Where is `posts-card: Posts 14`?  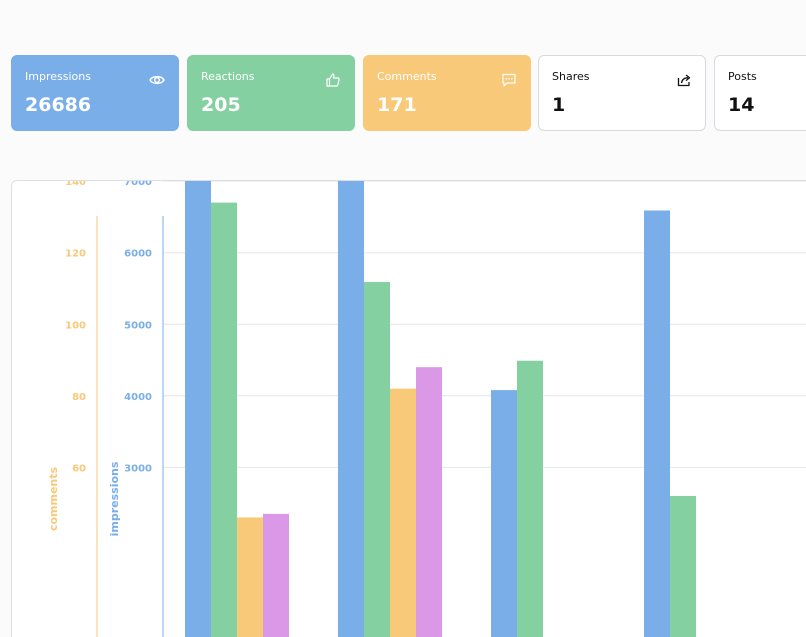
posts-card: Posts 14 is located at coordinates (760, 93).